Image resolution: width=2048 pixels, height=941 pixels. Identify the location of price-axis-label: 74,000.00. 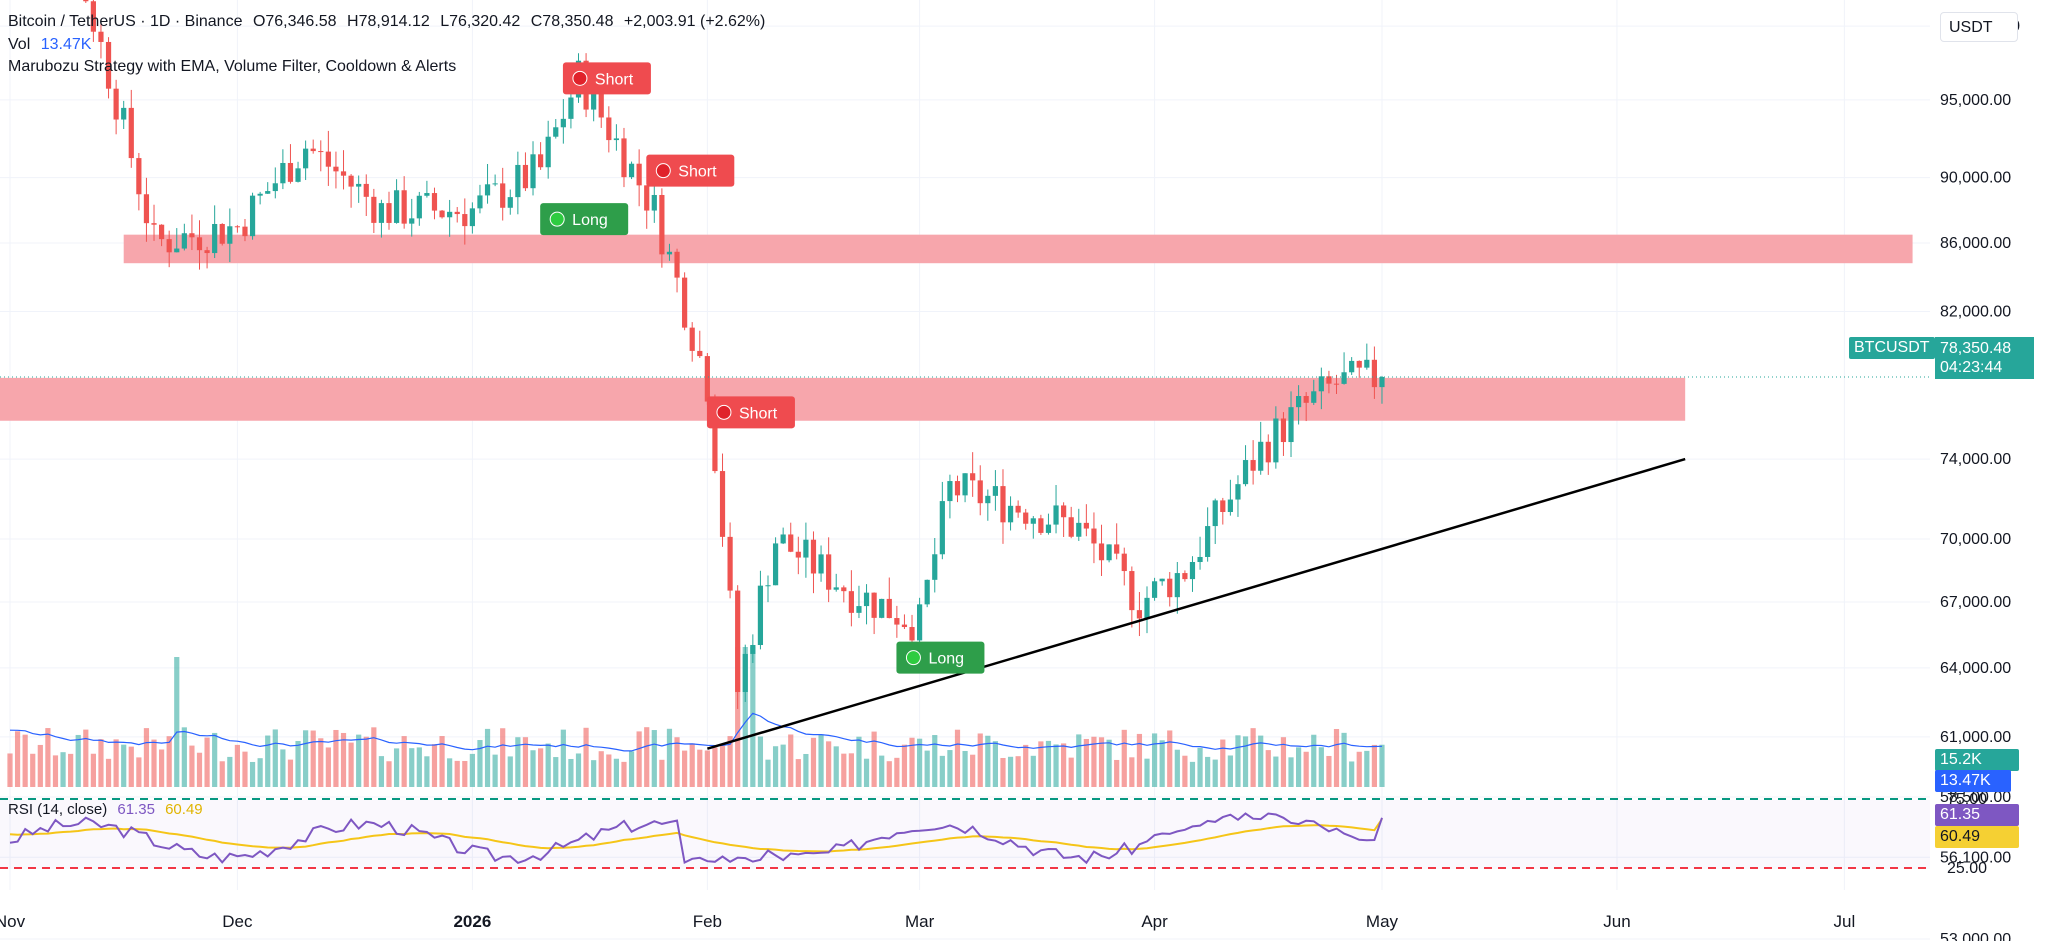
(1975, 459).